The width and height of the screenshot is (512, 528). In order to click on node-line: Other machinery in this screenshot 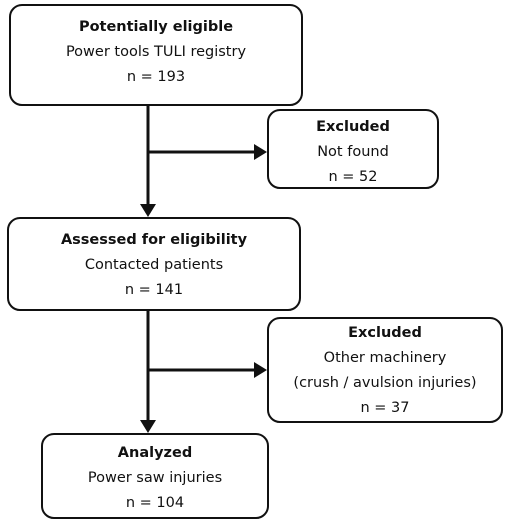, I will do `click(385, 358)`.